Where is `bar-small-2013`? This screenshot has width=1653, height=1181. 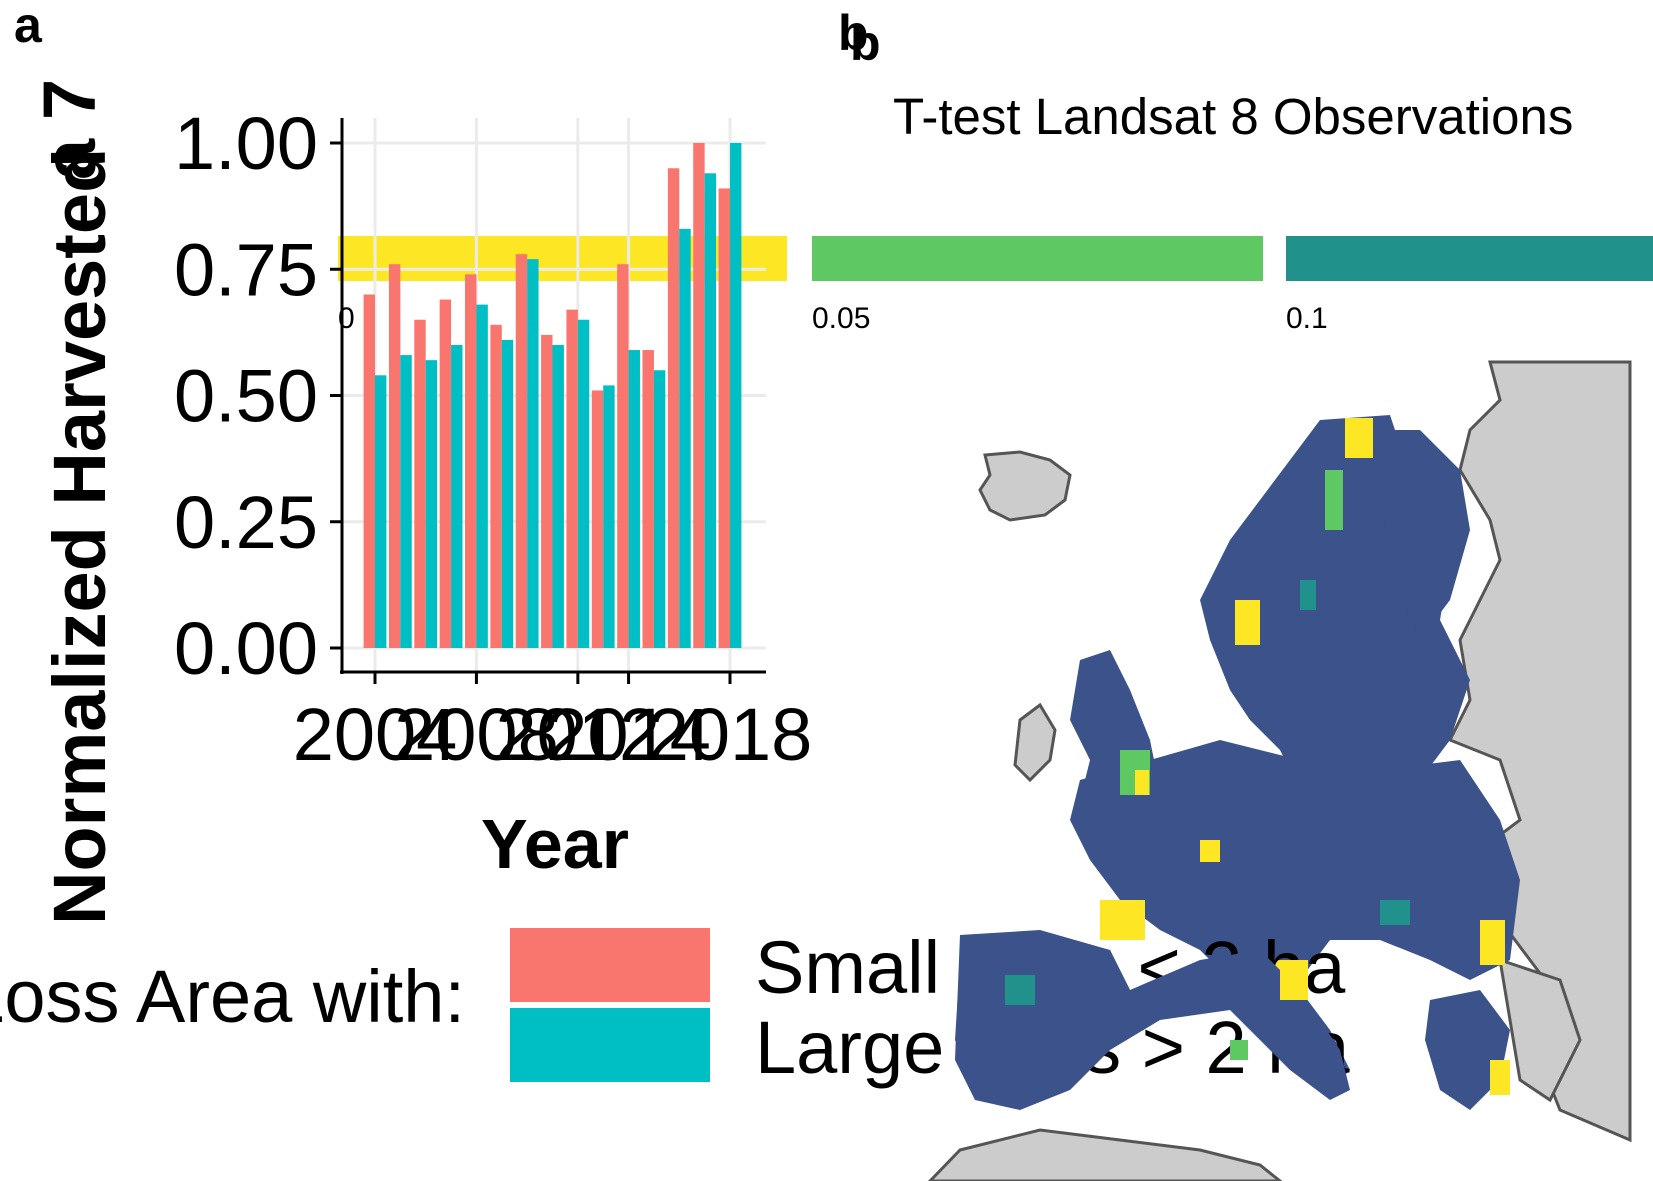 bar-small-2013 is located at coordinates (597, 519).